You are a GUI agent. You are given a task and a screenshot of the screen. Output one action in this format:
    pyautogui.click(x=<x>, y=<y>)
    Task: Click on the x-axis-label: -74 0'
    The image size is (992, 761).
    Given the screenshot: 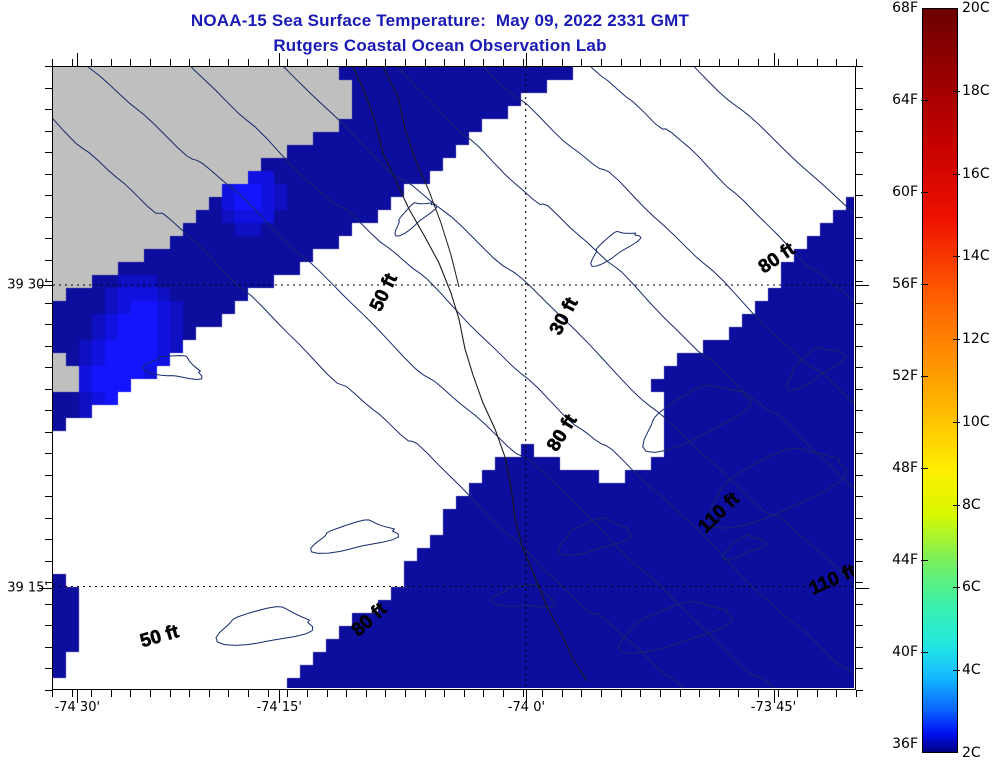 What is the action you would take?
    pyautogui.click(x=526, y=707)
    